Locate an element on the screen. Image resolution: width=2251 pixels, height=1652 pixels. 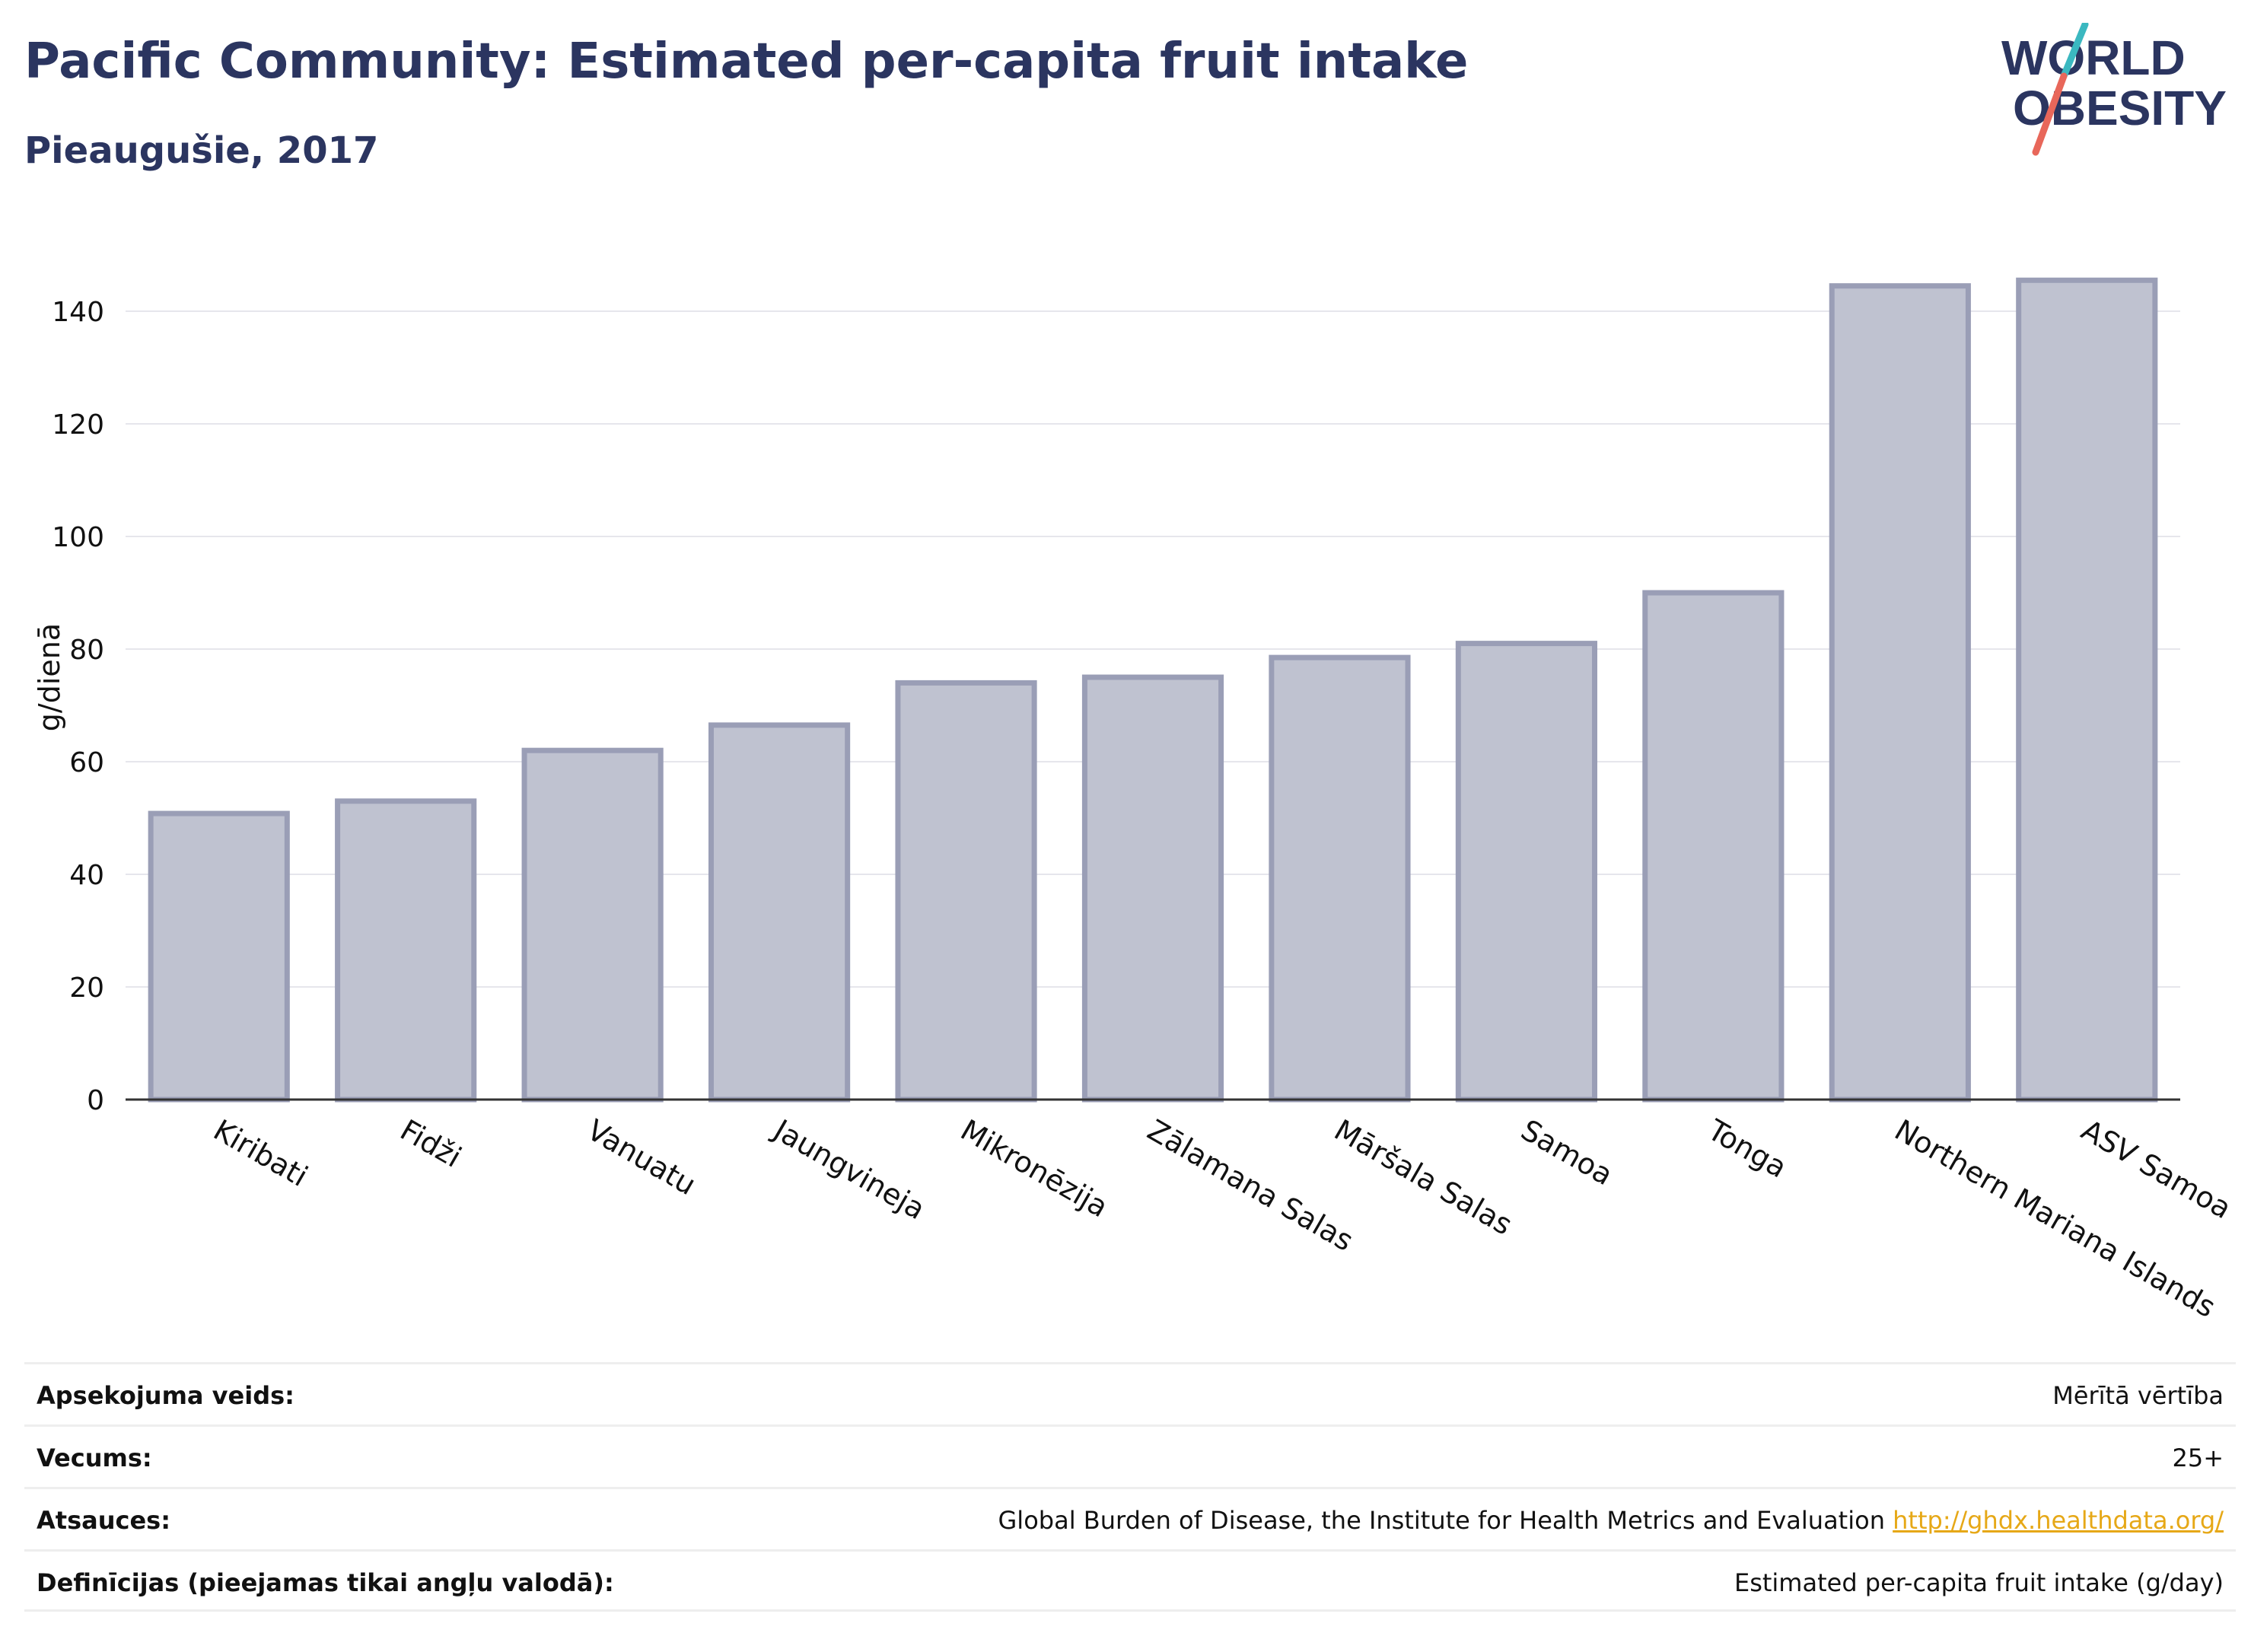
y-tick-label: 0 is located at coordinates (95, 1100).